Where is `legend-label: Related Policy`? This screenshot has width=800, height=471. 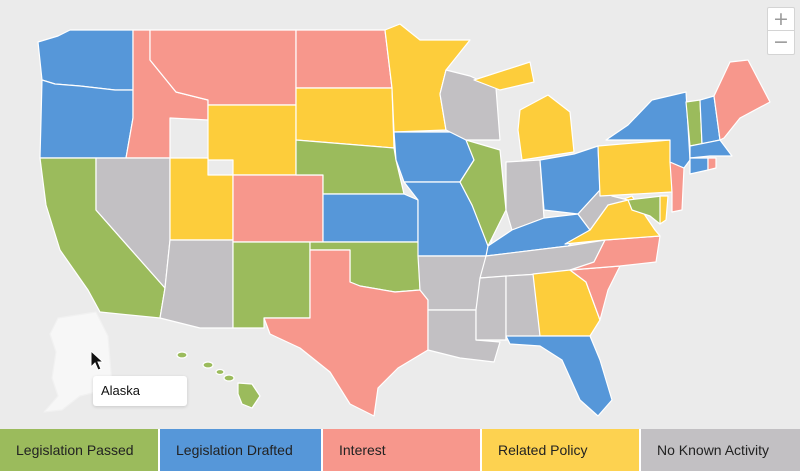
legend-label: Related Policy is located at coordinates (543, 450).